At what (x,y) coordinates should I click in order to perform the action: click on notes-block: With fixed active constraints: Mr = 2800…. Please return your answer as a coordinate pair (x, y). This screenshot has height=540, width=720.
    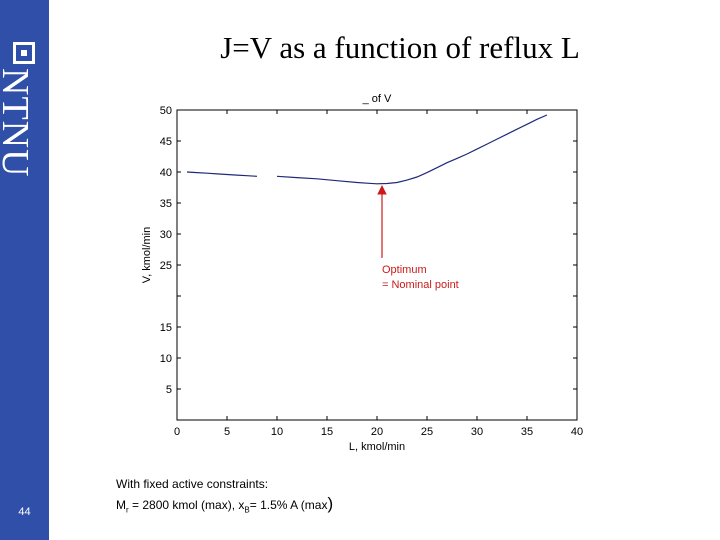
    Looking at the image, I should click on (224, 497).